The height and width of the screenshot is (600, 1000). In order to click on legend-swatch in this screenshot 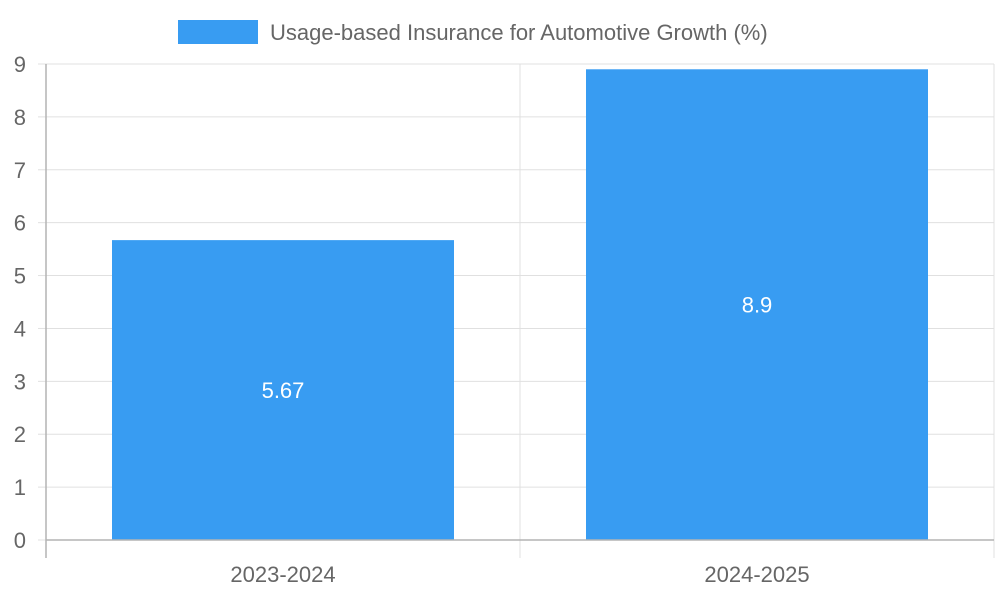, I will do `click(218, 32)`.